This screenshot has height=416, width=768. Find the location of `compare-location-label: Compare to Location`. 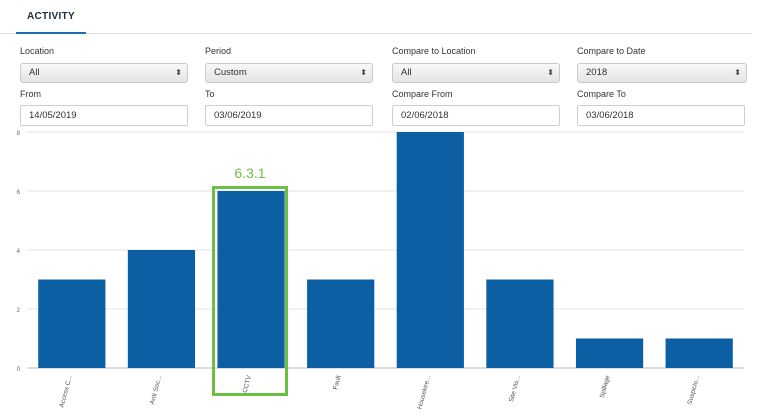

compare-location-label: Compare to Location is located at coordinates (434, 51).